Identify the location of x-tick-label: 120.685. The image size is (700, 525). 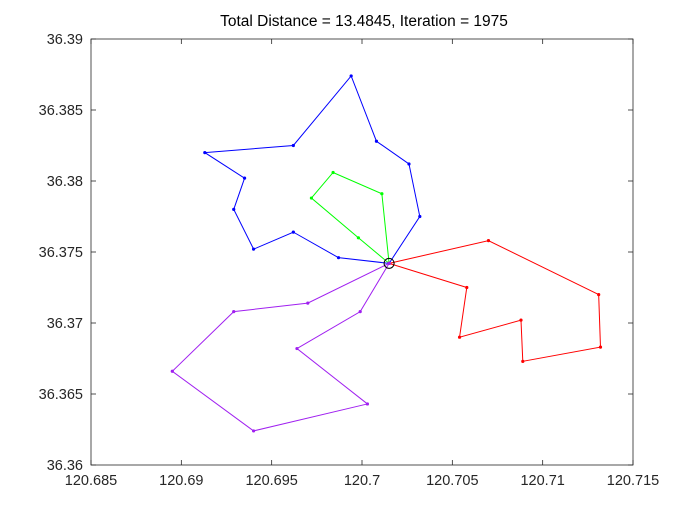
(91, 481).